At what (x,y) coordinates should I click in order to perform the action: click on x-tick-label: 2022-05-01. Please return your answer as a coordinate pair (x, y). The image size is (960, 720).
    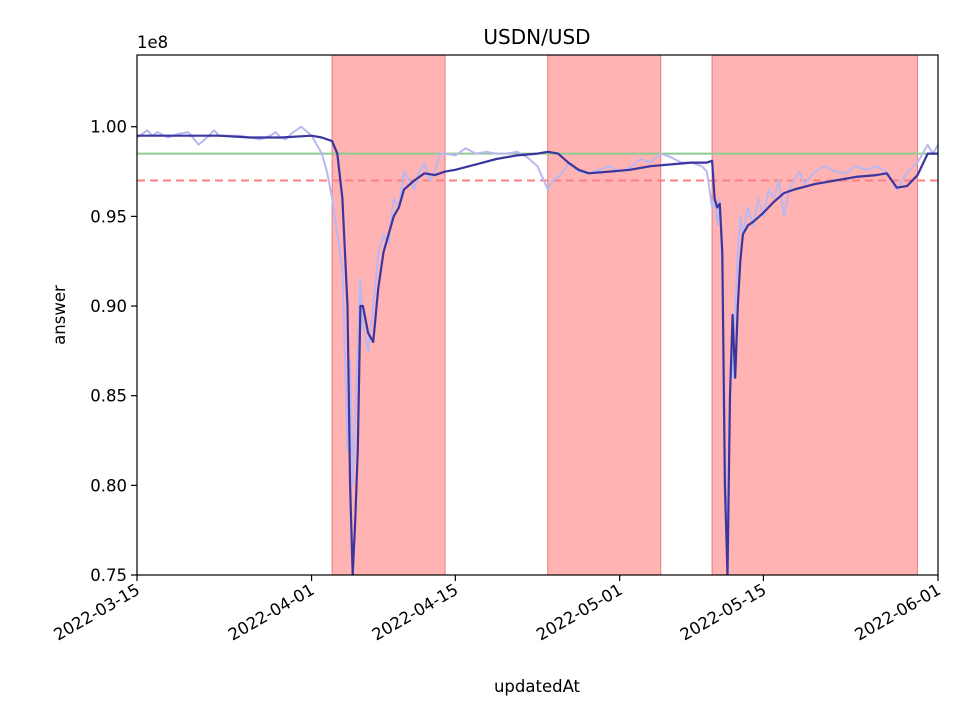
    Looking at the image, I should click on (579, 612).